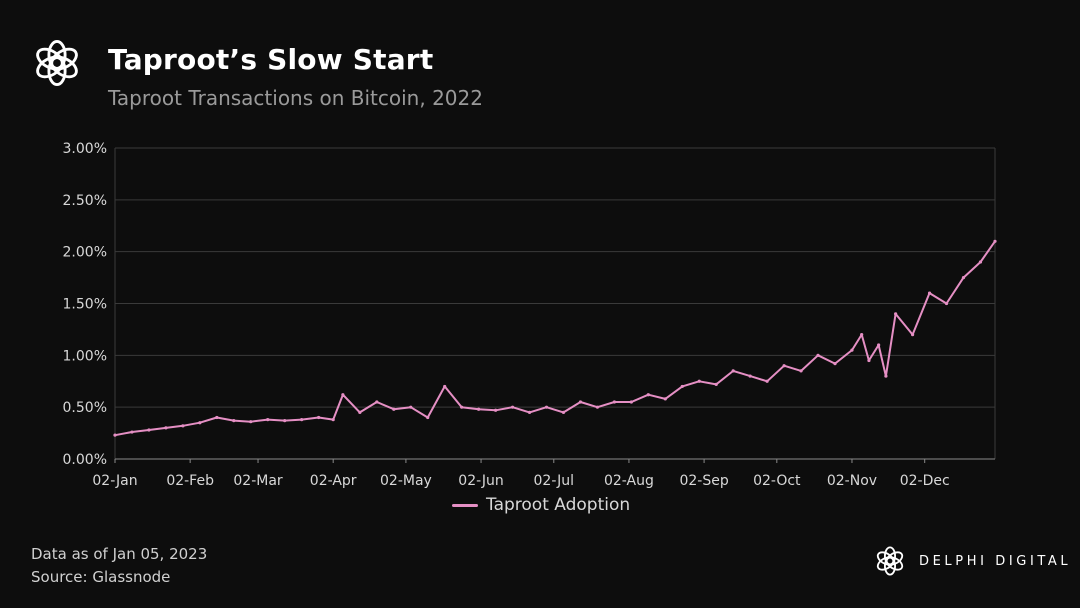 The width and height of the screenshot is (1080, 608). I want to click on legend-swatch, so click(465, 505).